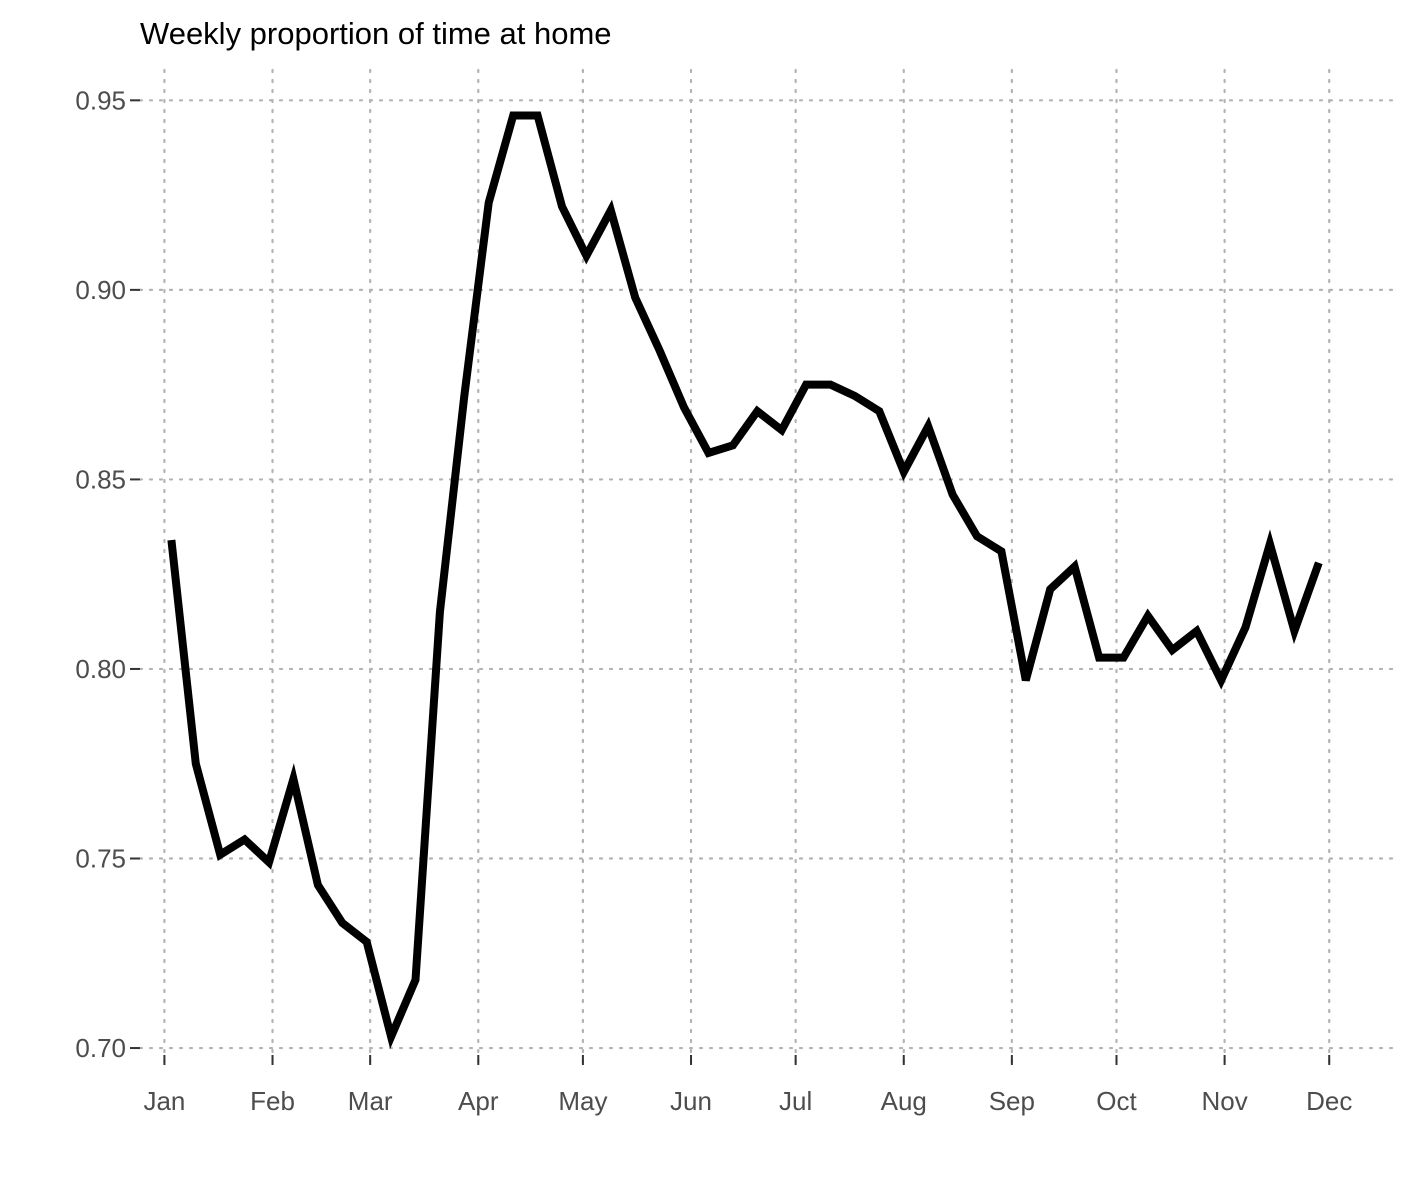 This screenshot has height=1181, width=1417. I want to click on x-tick-label: Jan, so click(164, 1101).